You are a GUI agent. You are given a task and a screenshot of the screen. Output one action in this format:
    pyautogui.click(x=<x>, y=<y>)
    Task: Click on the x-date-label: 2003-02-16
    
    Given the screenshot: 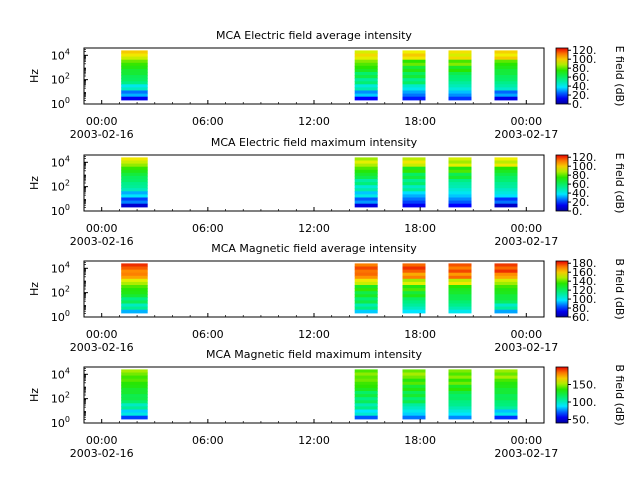 What is the action you would take?
    pyautogui.click(x=102, y=453)
    